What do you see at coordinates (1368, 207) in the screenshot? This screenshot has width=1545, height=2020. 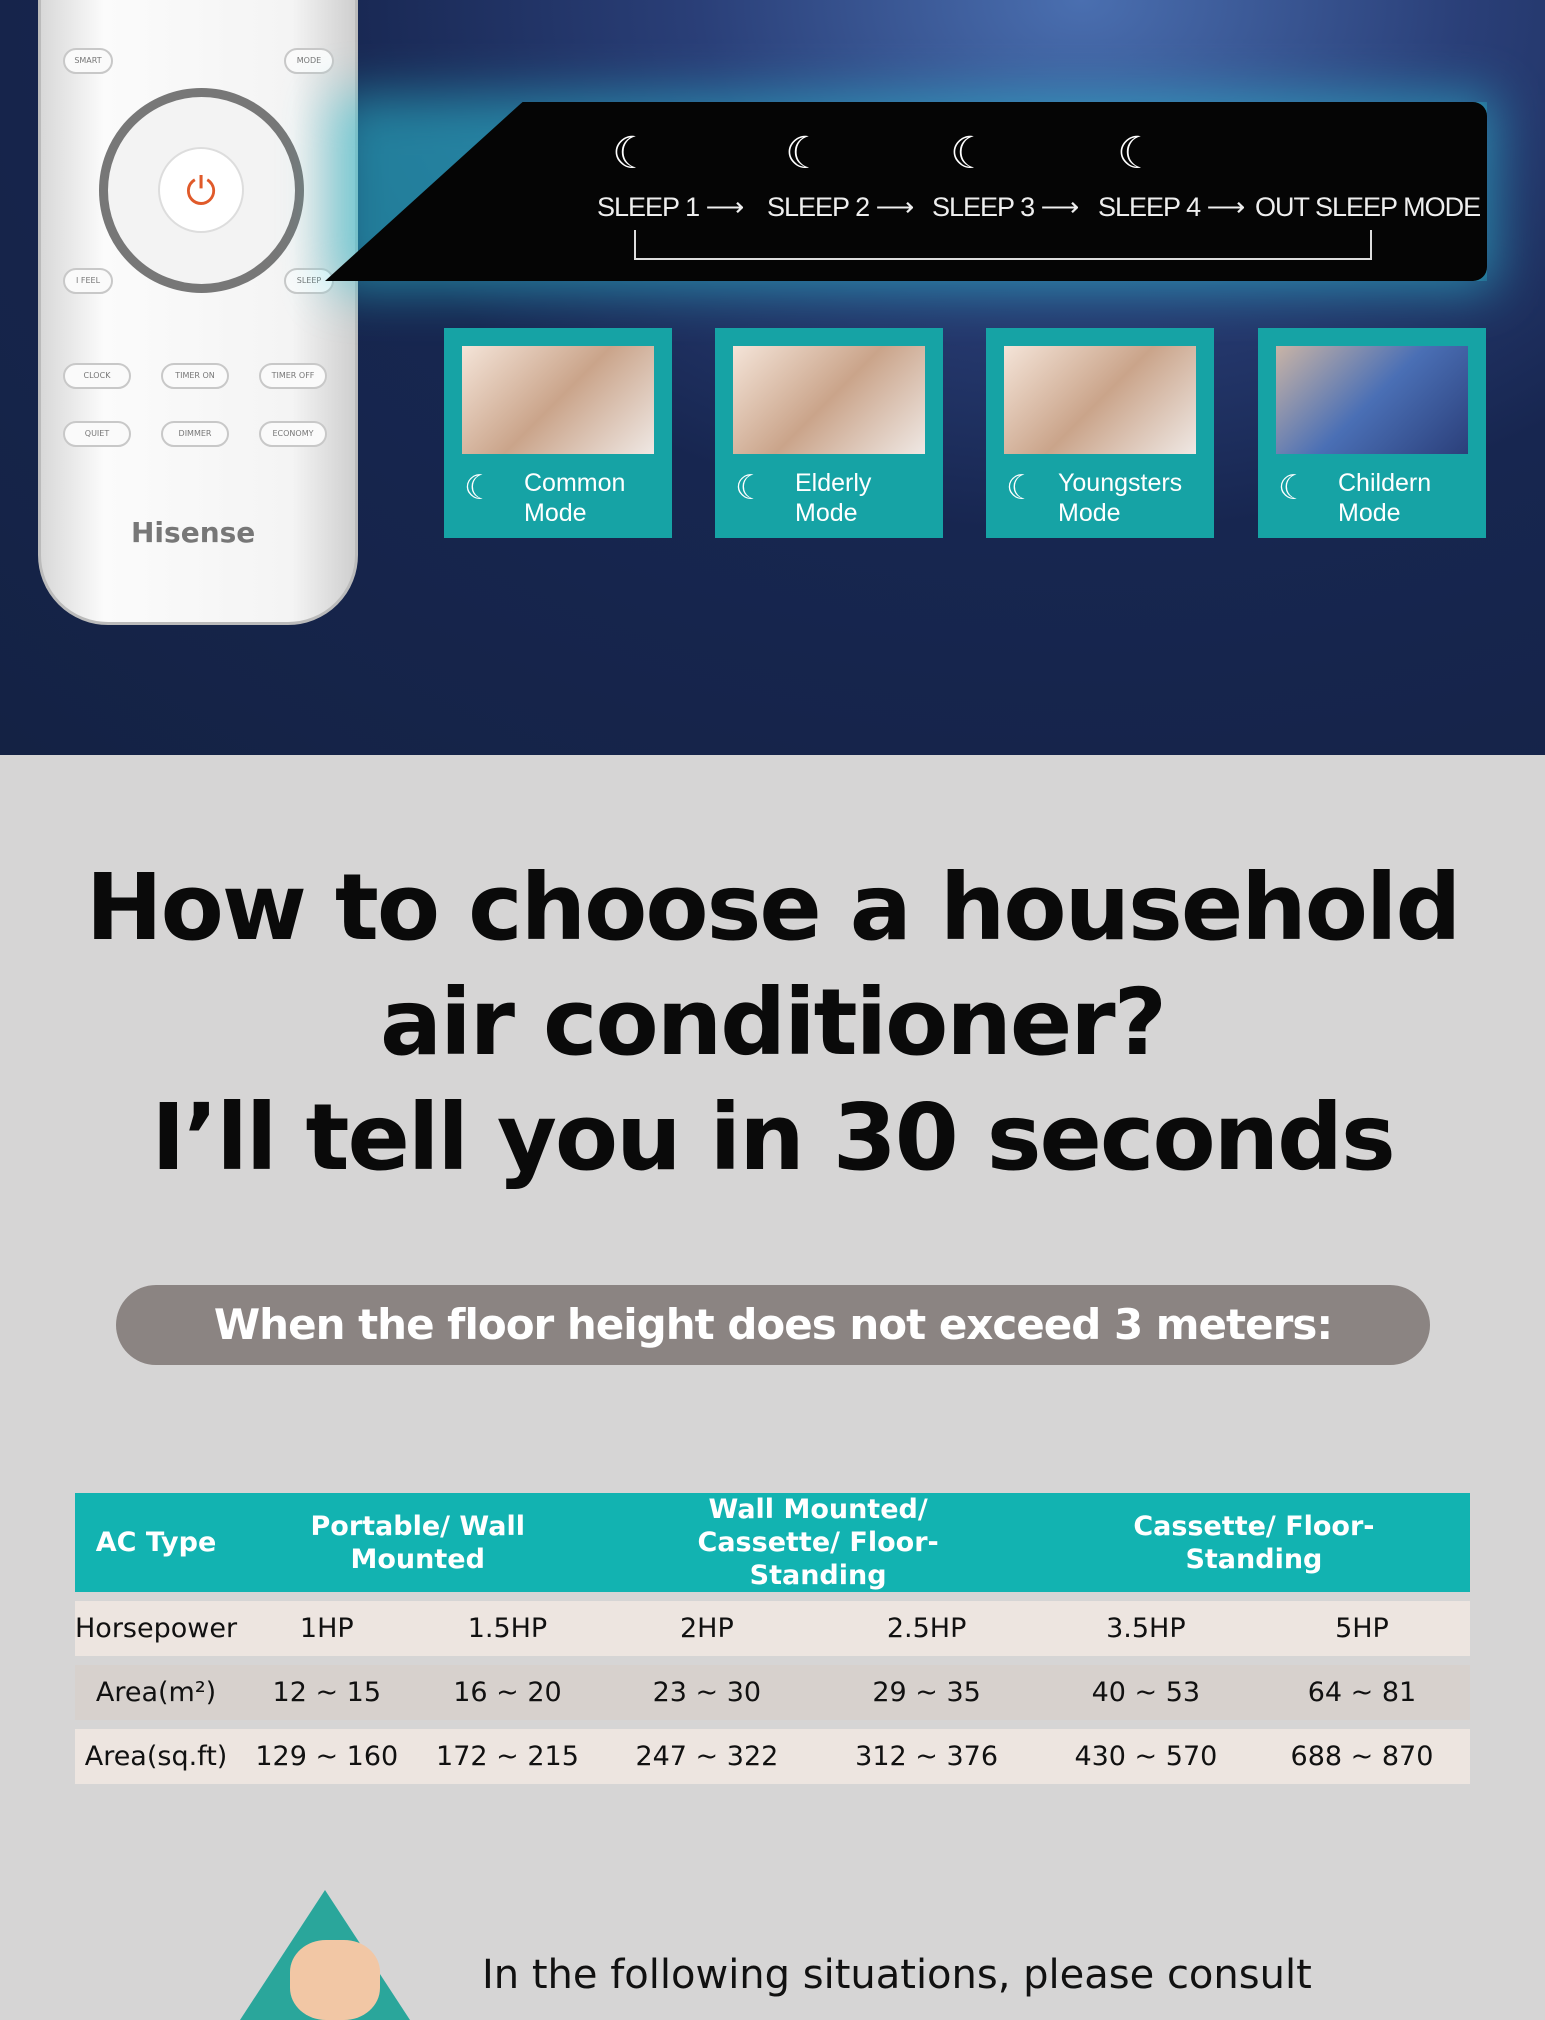 I see `sleep-step: OUT SLEEP MODE` at bounding box center [1368, 207].